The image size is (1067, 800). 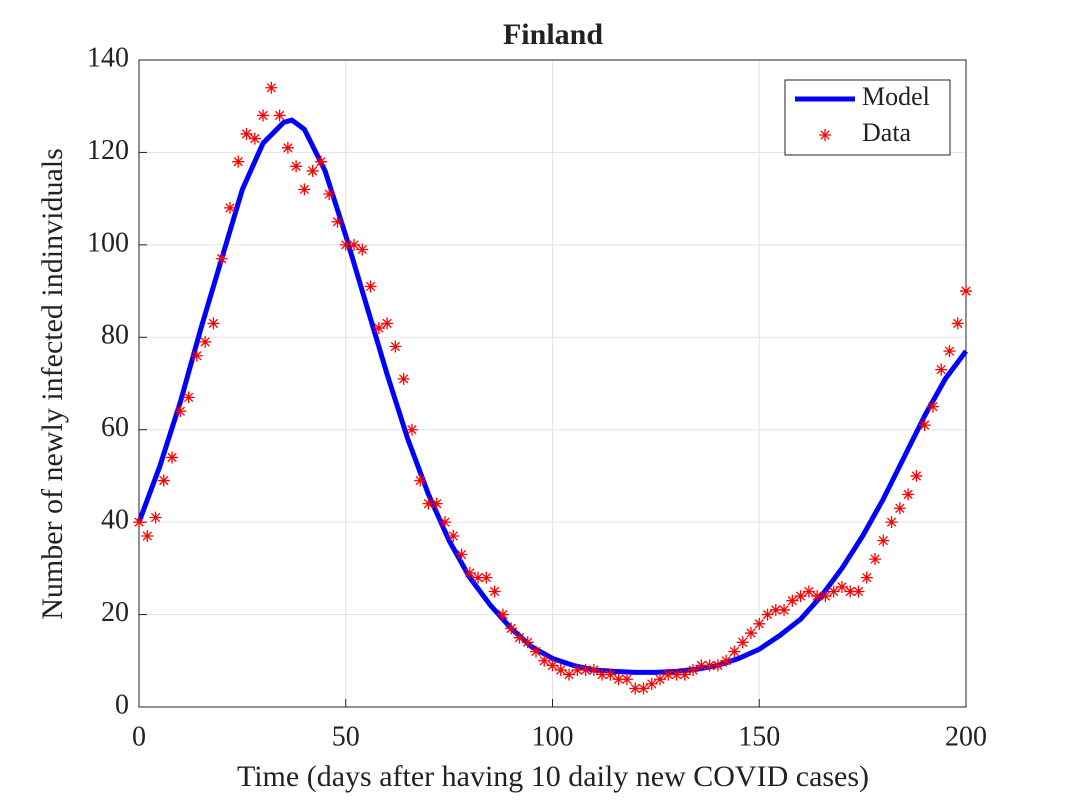 I want to click on y-tick-label: 80, so click(x=115, y=335).